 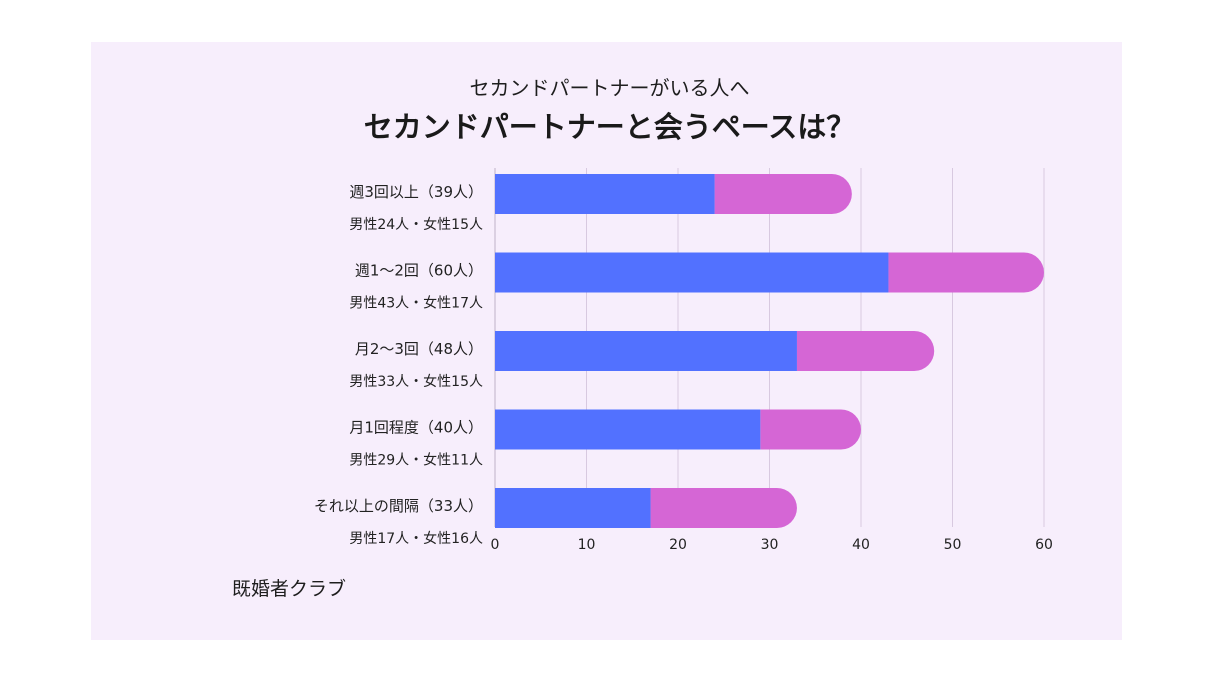 I want to click on category-label: 月1回程度（40人）, so click(x=416, y=428).